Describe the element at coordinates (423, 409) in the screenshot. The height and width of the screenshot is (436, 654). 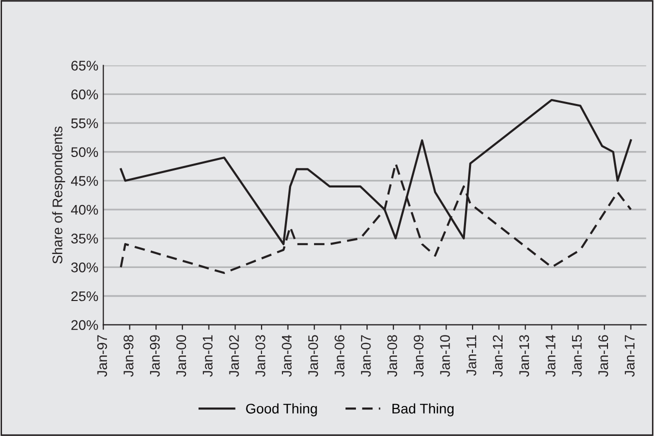
I see `legend-label: Bad Thing` at that location.